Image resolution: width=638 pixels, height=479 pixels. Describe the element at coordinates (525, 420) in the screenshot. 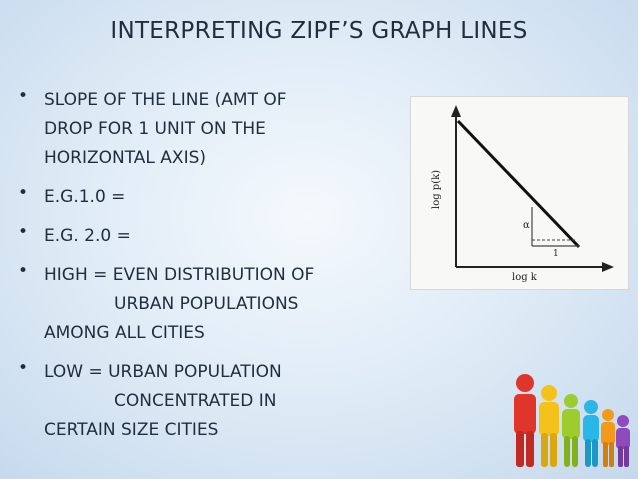

I see `person-red` at that location.